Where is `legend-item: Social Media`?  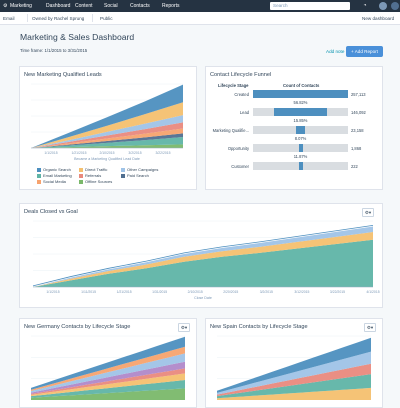
legend-item: Social Media is located at coordinates (58, 181).